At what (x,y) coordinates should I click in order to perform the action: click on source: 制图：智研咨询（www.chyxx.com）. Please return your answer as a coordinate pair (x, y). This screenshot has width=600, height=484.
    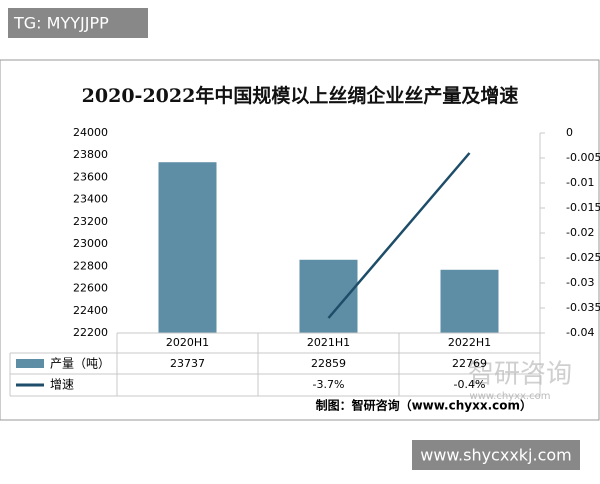
    Looking at the image, I should click on (424, 405).